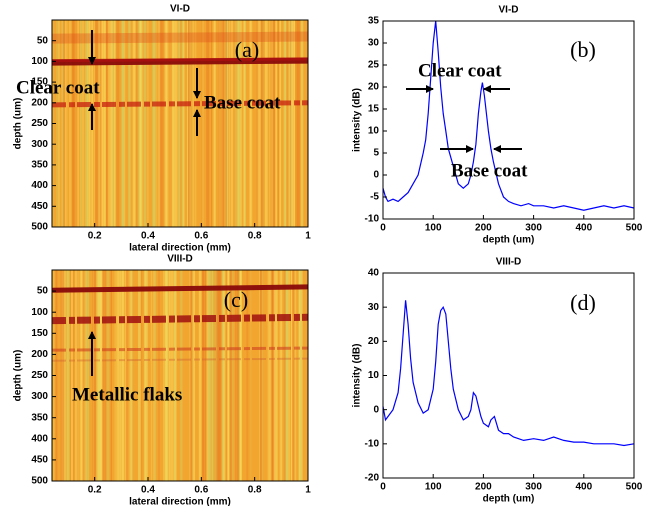 This screenshot has width=656, height=506. What do you see at coordinates (18, 124) in the screenshot?
I see `y-axis-label: depth (um)` at bounding box center [18, 124].